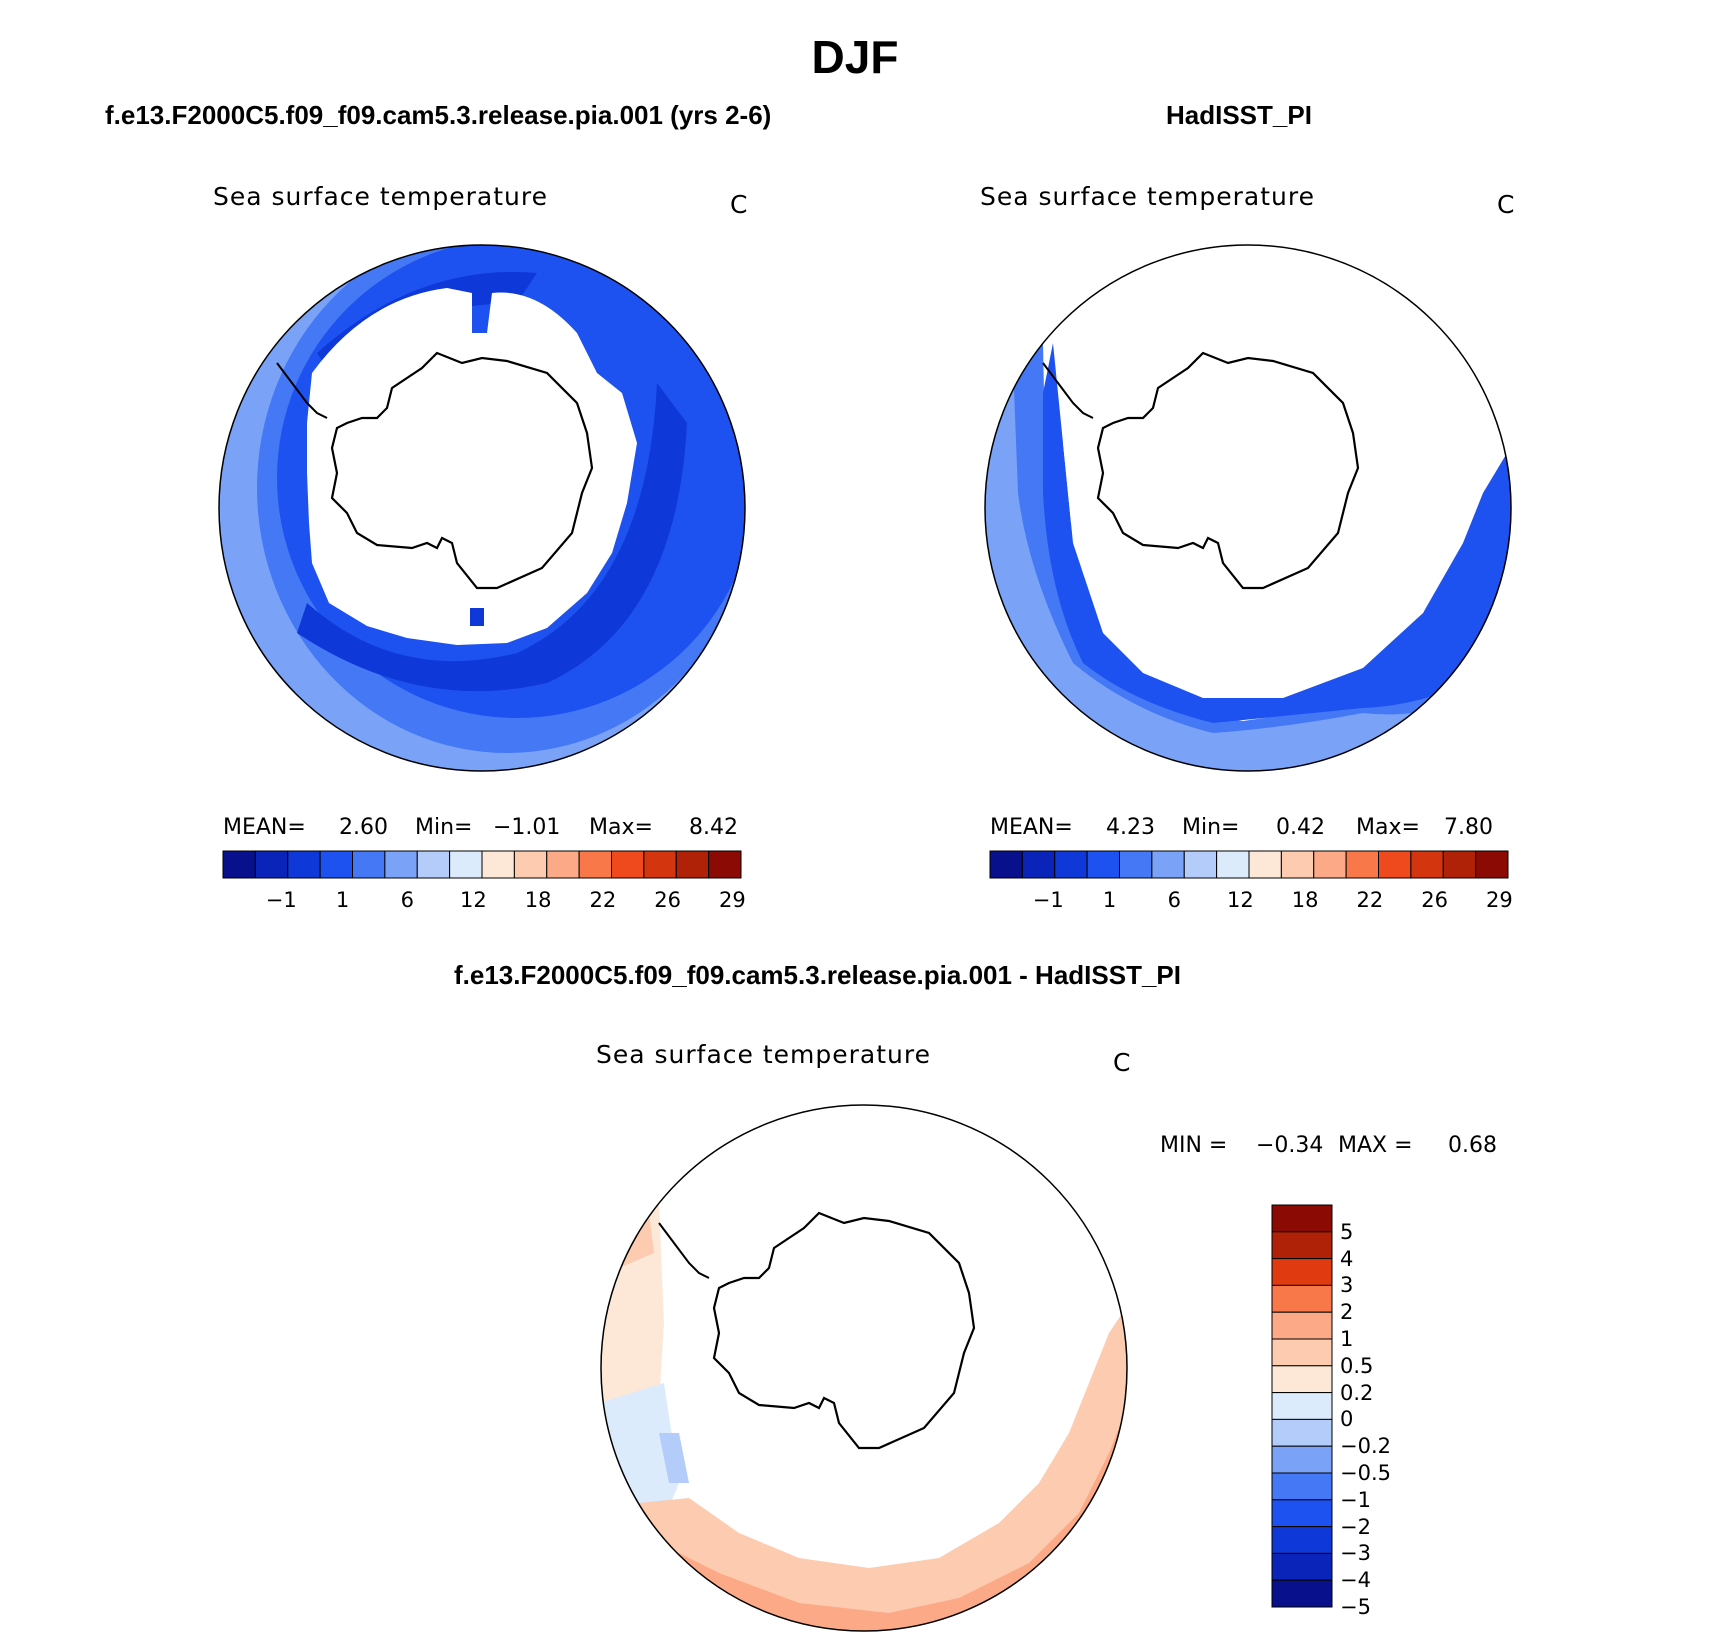 The width and height of the screenshot is (1710, 1633). What do you see at coordinates (1211, 827) in the screenshot?
I see `min-label: Min=` at bounding box center [1211, 827].